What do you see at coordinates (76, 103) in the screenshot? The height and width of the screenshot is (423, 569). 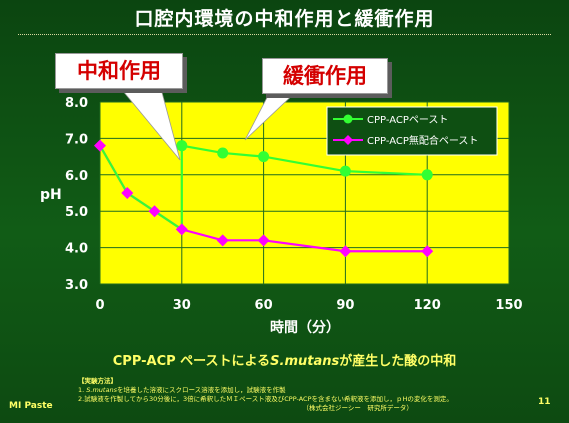 I see `y-tick-label: 8.0` at bounding box center [76, 103].